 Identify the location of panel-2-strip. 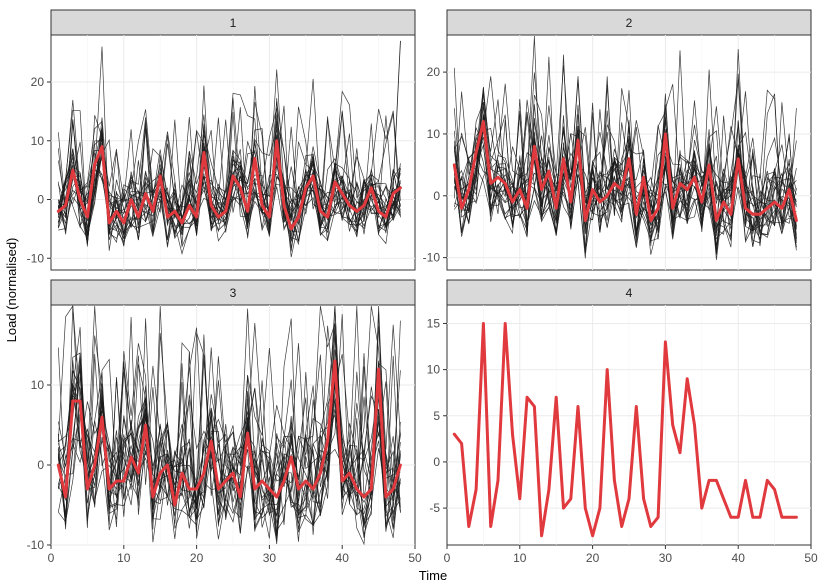
(629, 22).